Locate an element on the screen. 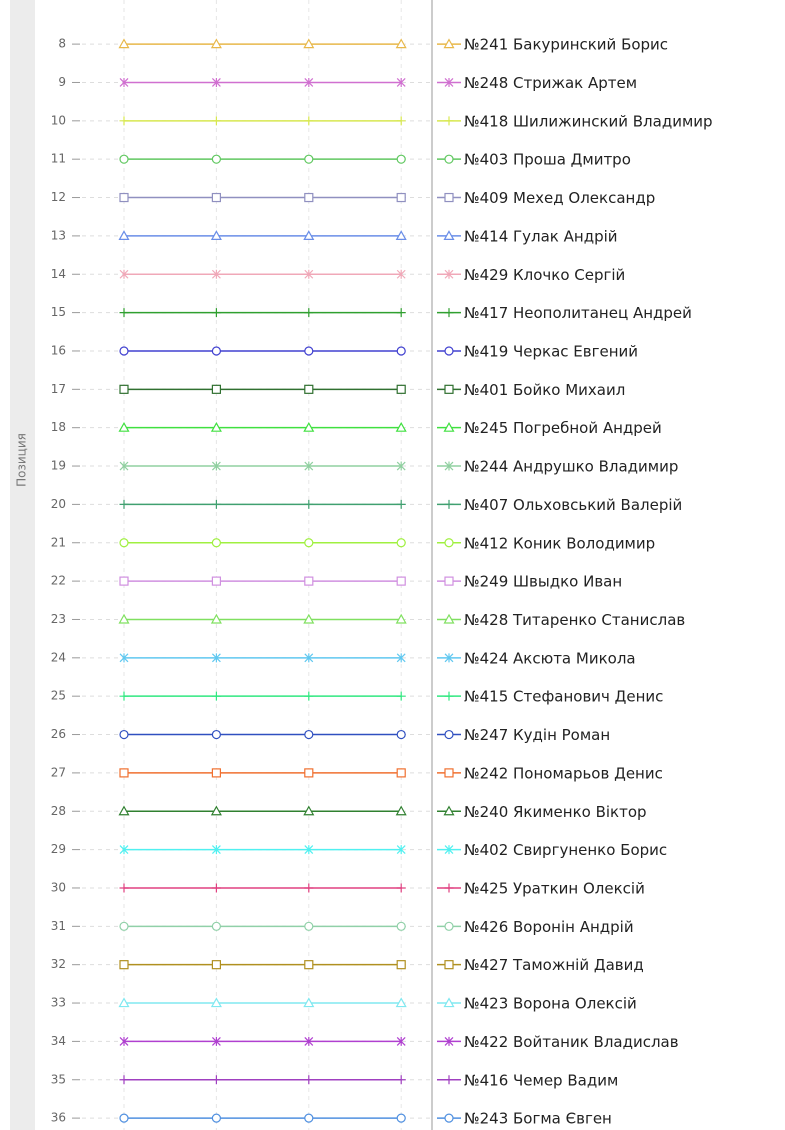 This screenshot has width=785, height=1130. legend-label: №412 Коник Володимир is located at coordinates (559, 543).